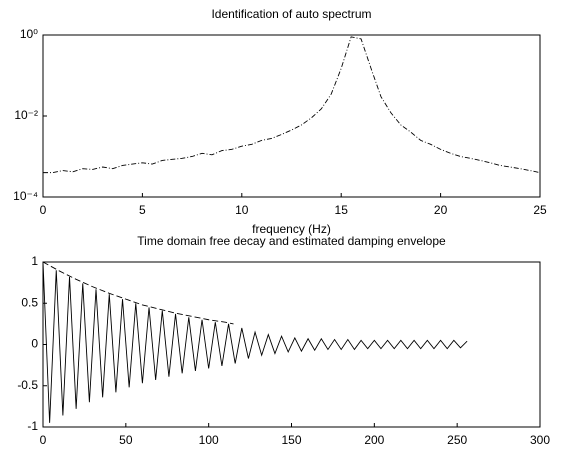 Image resolution: width=564 pixels, height=452 pixels. I want to click on y-tick-label: 0.5, so click(29, 302).